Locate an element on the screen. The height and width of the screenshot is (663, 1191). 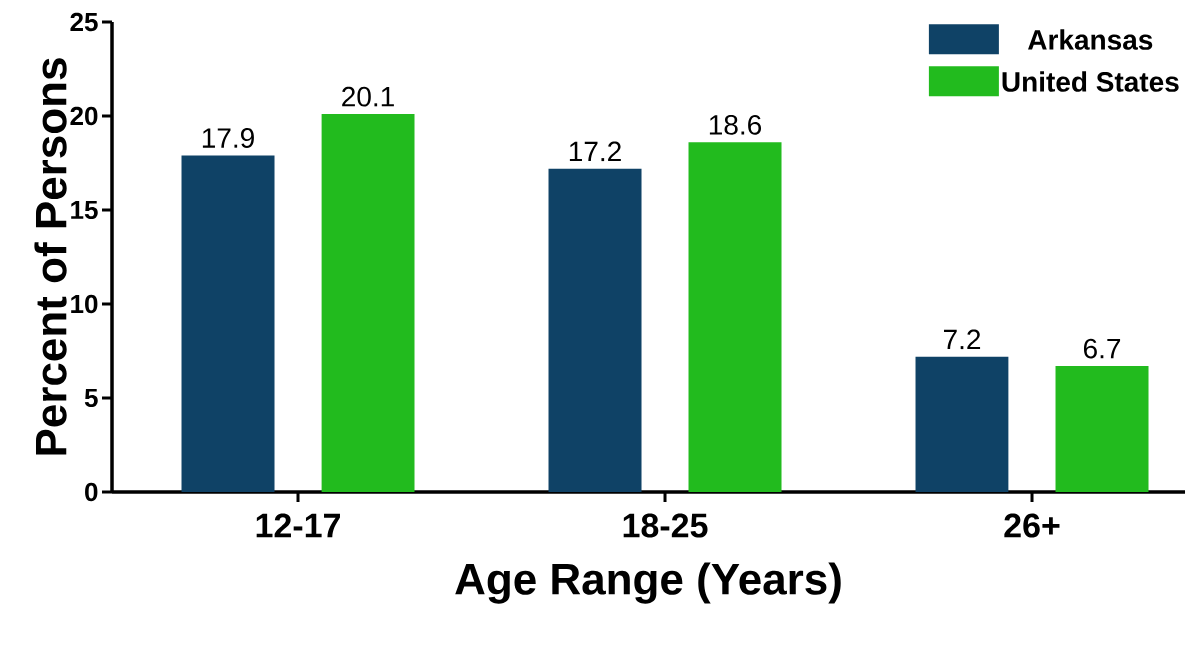
x-tick-label: 12-17 is located at coordinates (298, 525).